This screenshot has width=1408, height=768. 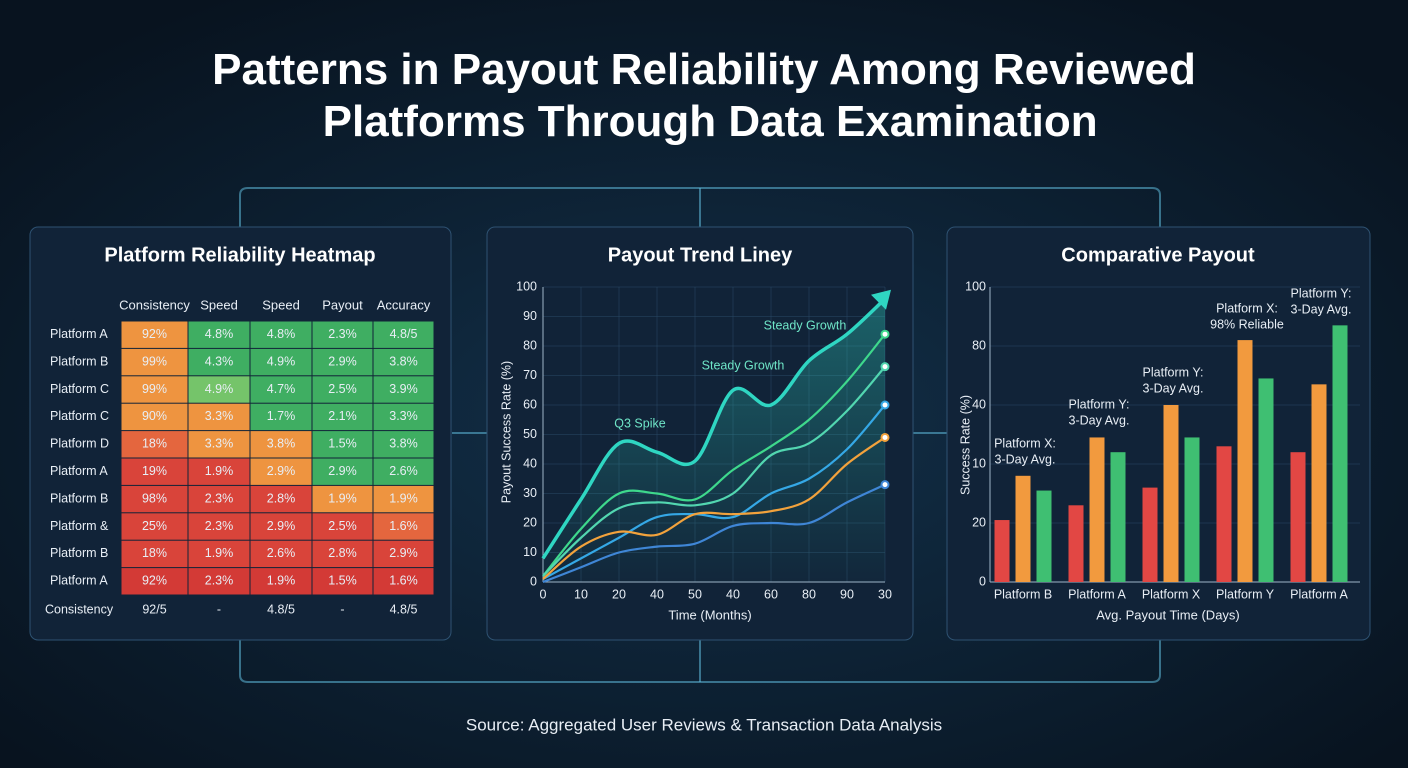 What do you see at coordinates (1245, 594) in the screenshot?
I see `x-tick-label: Platform Y` at bounding box center [1245, 594].